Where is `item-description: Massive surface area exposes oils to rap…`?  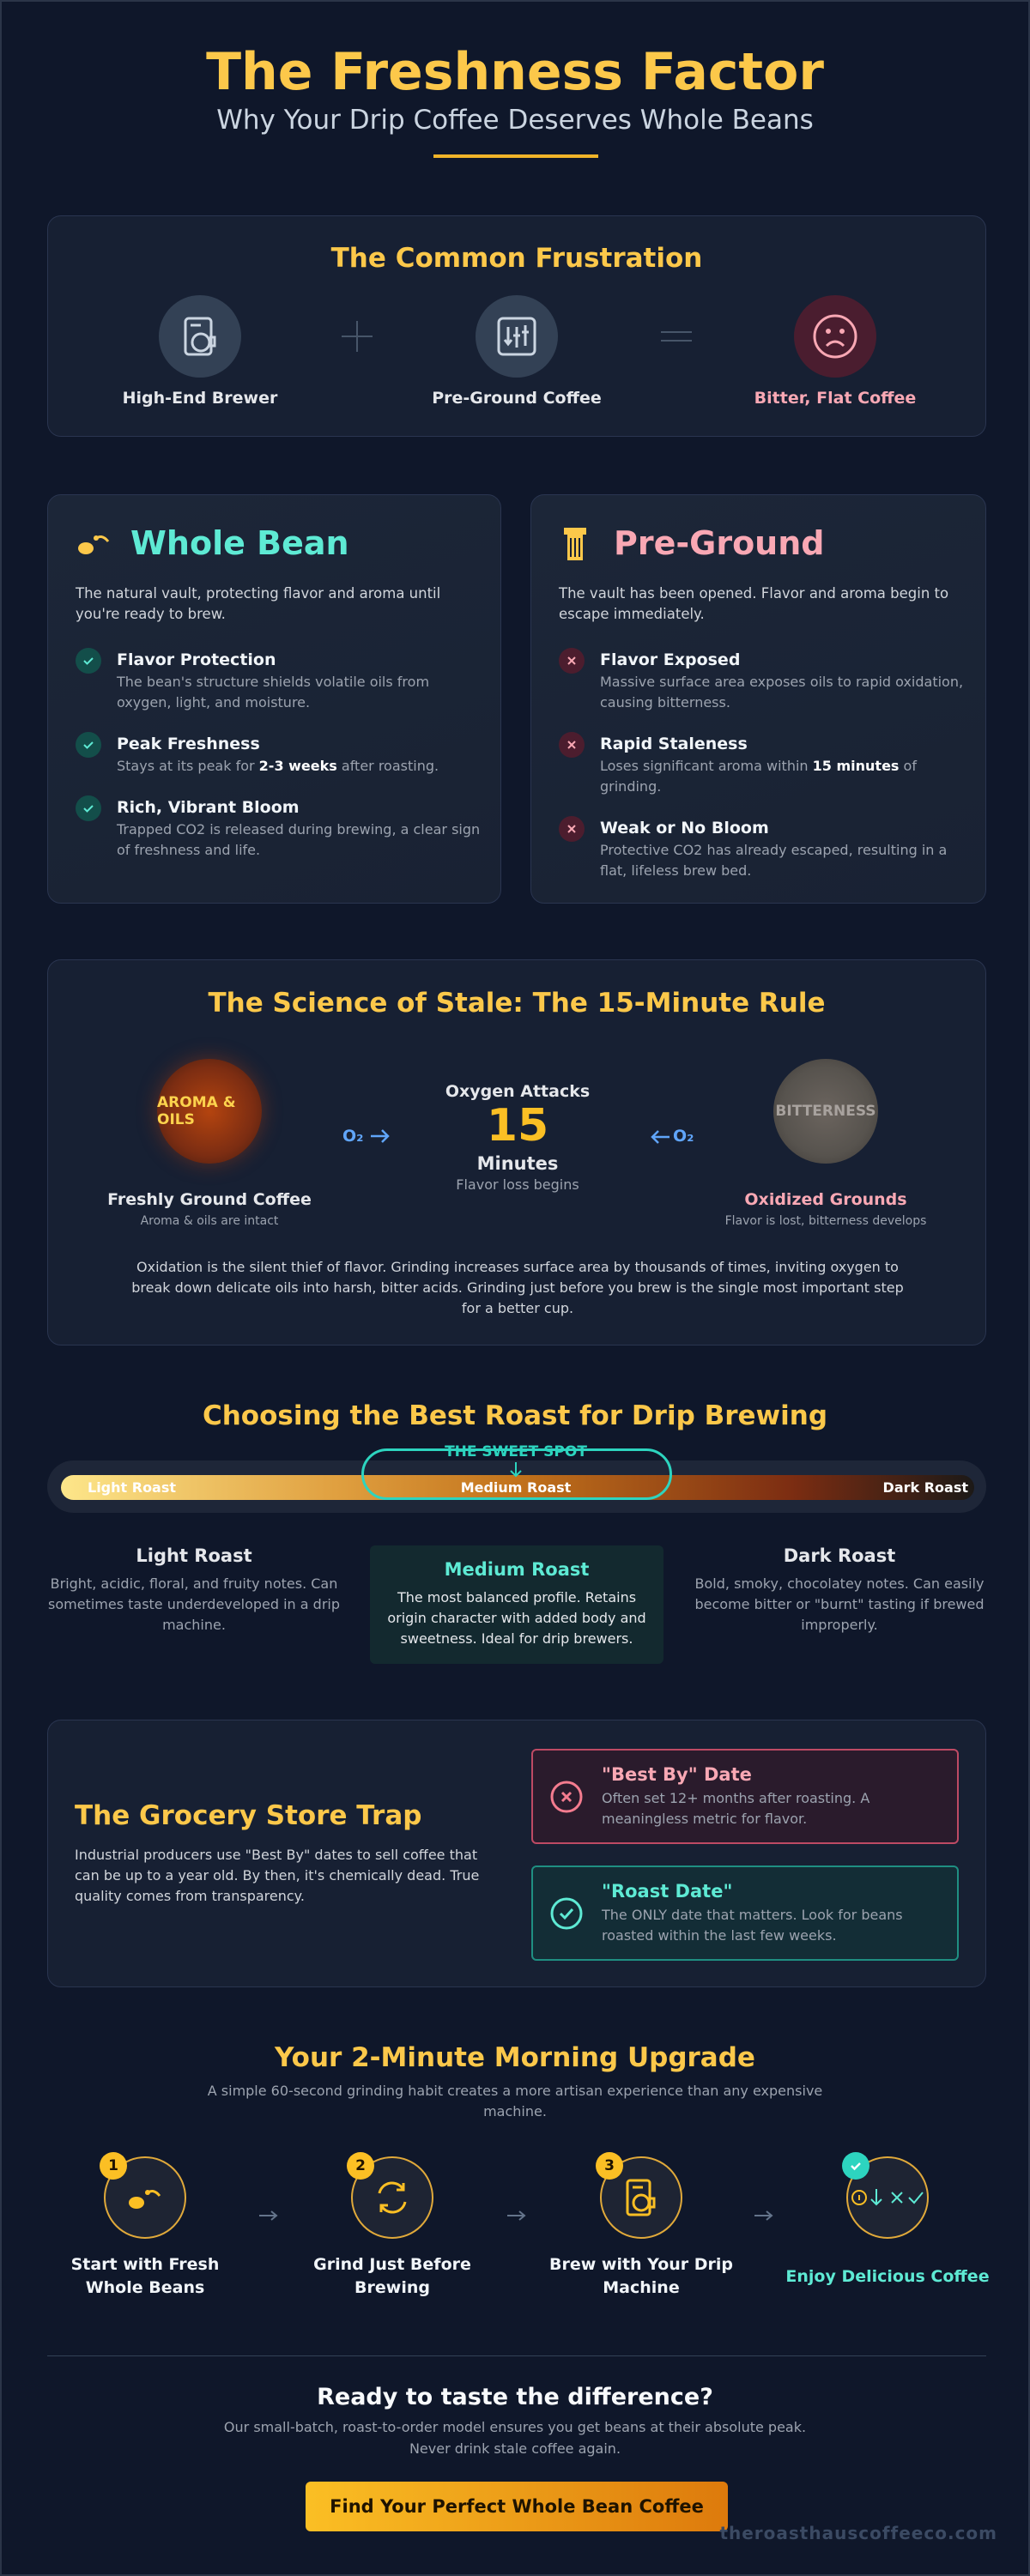 item-description: Massive surface area exposes oils to rap… is located at coordinates (784, 692).